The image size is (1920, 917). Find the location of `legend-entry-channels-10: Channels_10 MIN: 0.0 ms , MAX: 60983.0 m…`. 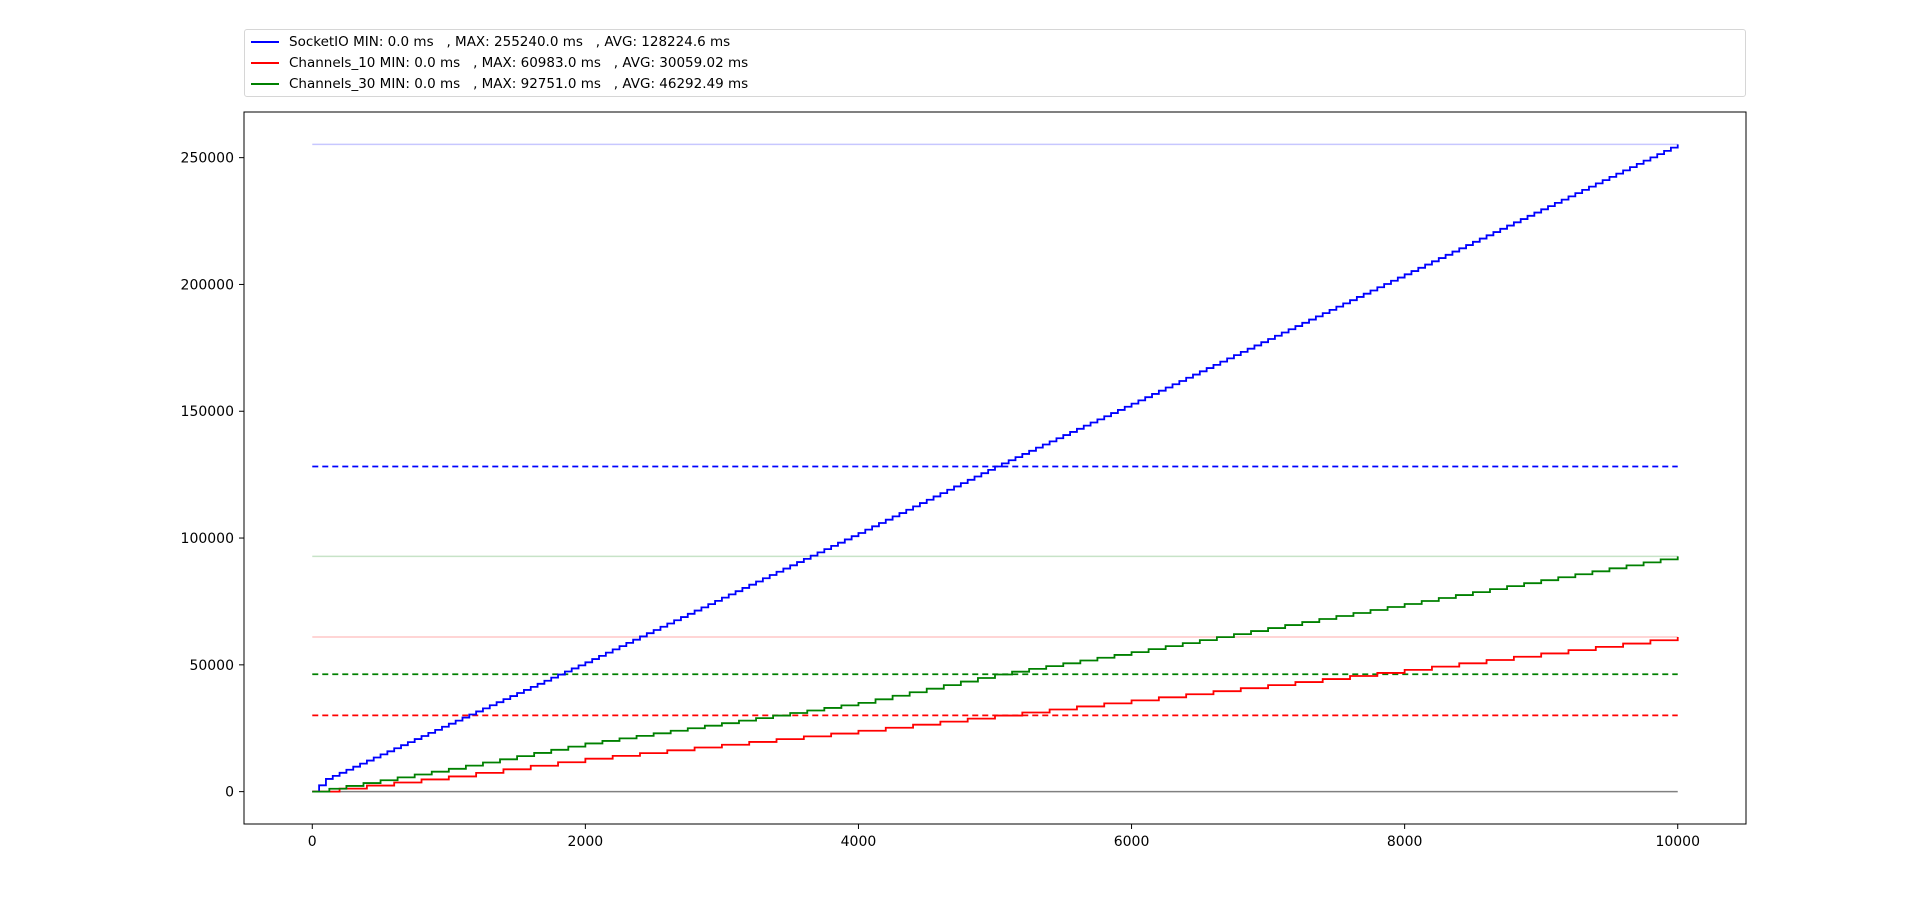

legend-entry-channels-10: Channels_10 MIN: 0.0 ms , MAX: 60983.0 m… is located at coordinates (499, 63).